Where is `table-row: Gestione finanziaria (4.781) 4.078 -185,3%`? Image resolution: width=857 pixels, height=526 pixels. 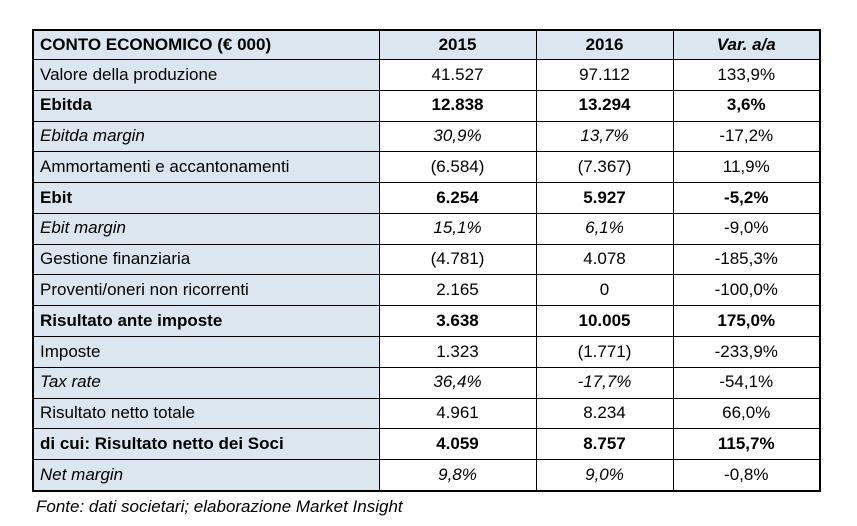
table-row: Gestione finanziaria (4.781) 4.078 -185,3% is located at coordinates (426, 259).